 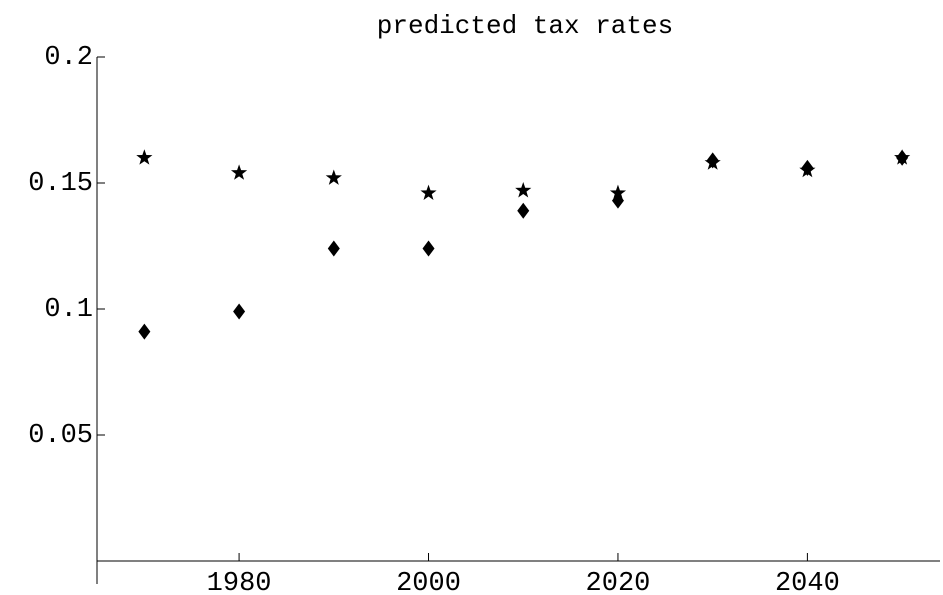 What do you see at coordinates (68, 310) in the screenshot?
I see `y-tick-label: 0.1` at bounding box center [68, 310].